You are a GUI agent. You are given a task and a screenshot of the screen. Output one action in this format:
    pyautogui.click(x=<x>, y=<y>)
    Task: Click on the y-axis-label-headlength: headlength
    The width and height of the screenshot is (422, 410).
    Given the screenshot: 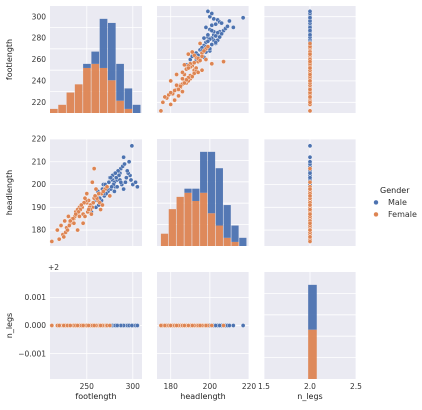 What is the action you would take?
    pyautogui.click(x=9, y=192)
    